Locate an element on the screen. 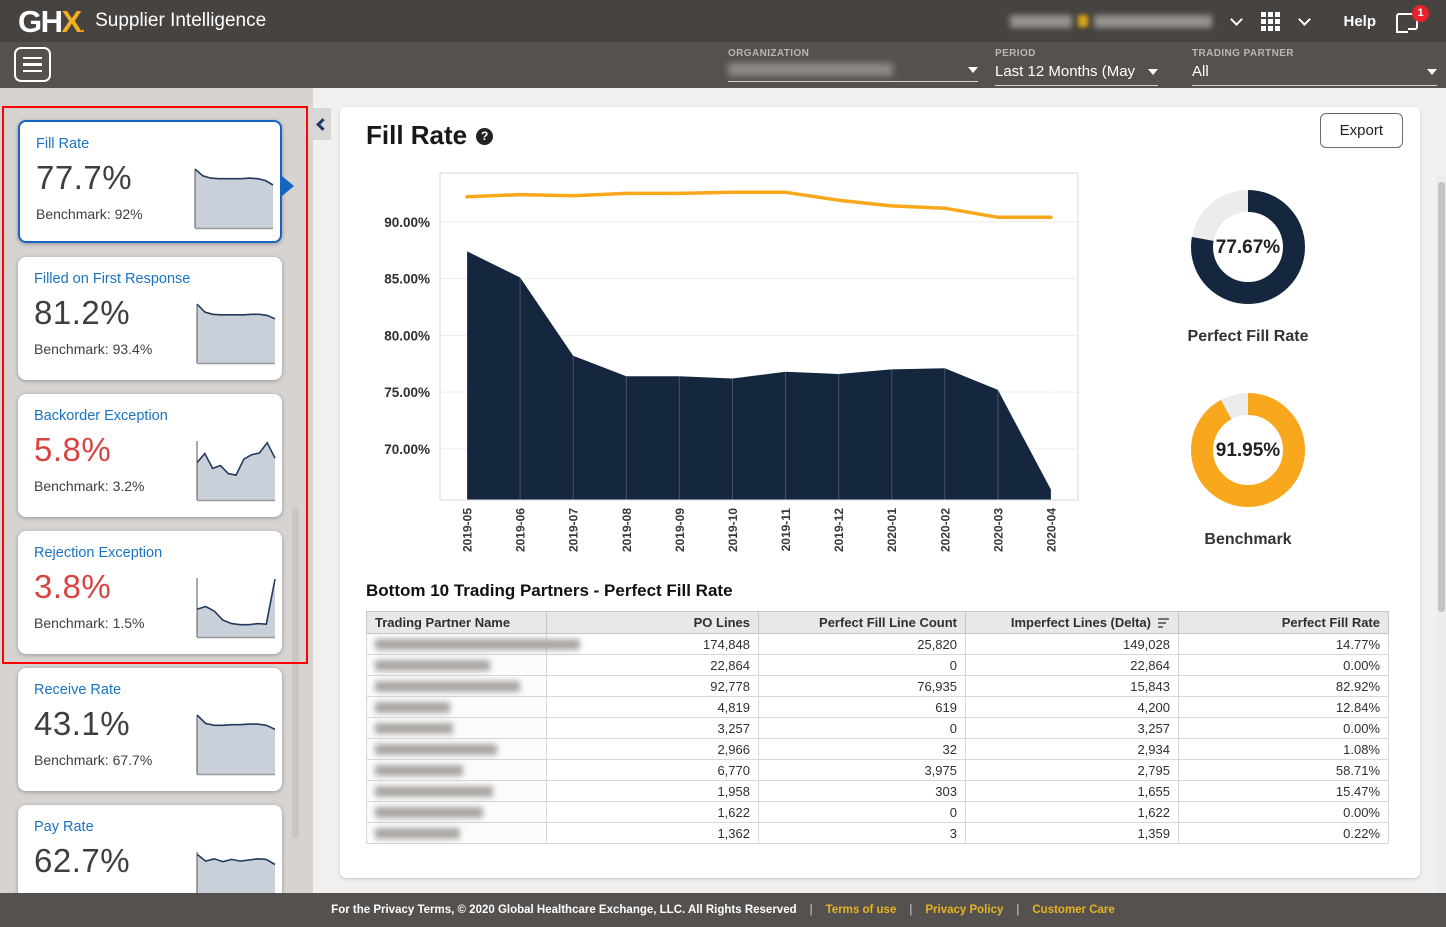 This screenshot has width=1446, height=927. organization-label: ORGANIZATION is located at coordinates (769, 53).